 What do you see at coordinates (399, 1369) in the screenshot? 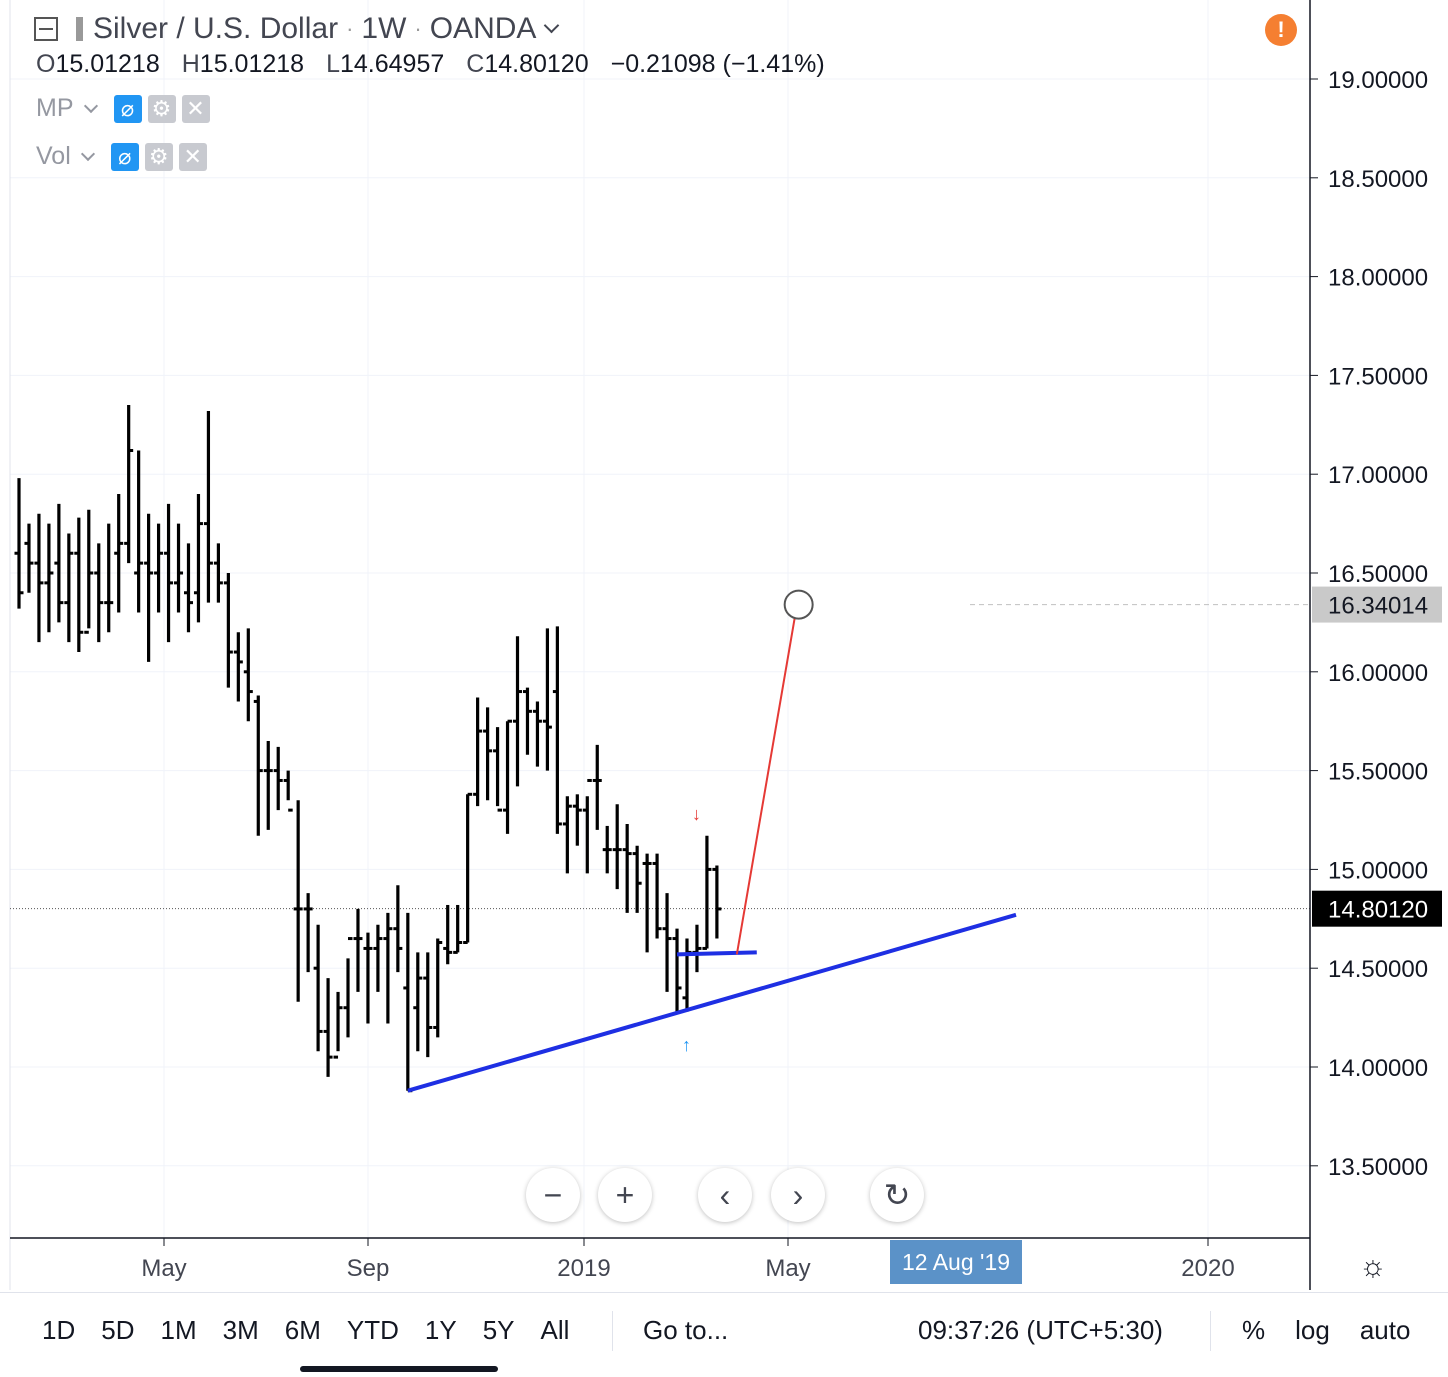
I see `scrollbar` at bounding box center [399, 1369].